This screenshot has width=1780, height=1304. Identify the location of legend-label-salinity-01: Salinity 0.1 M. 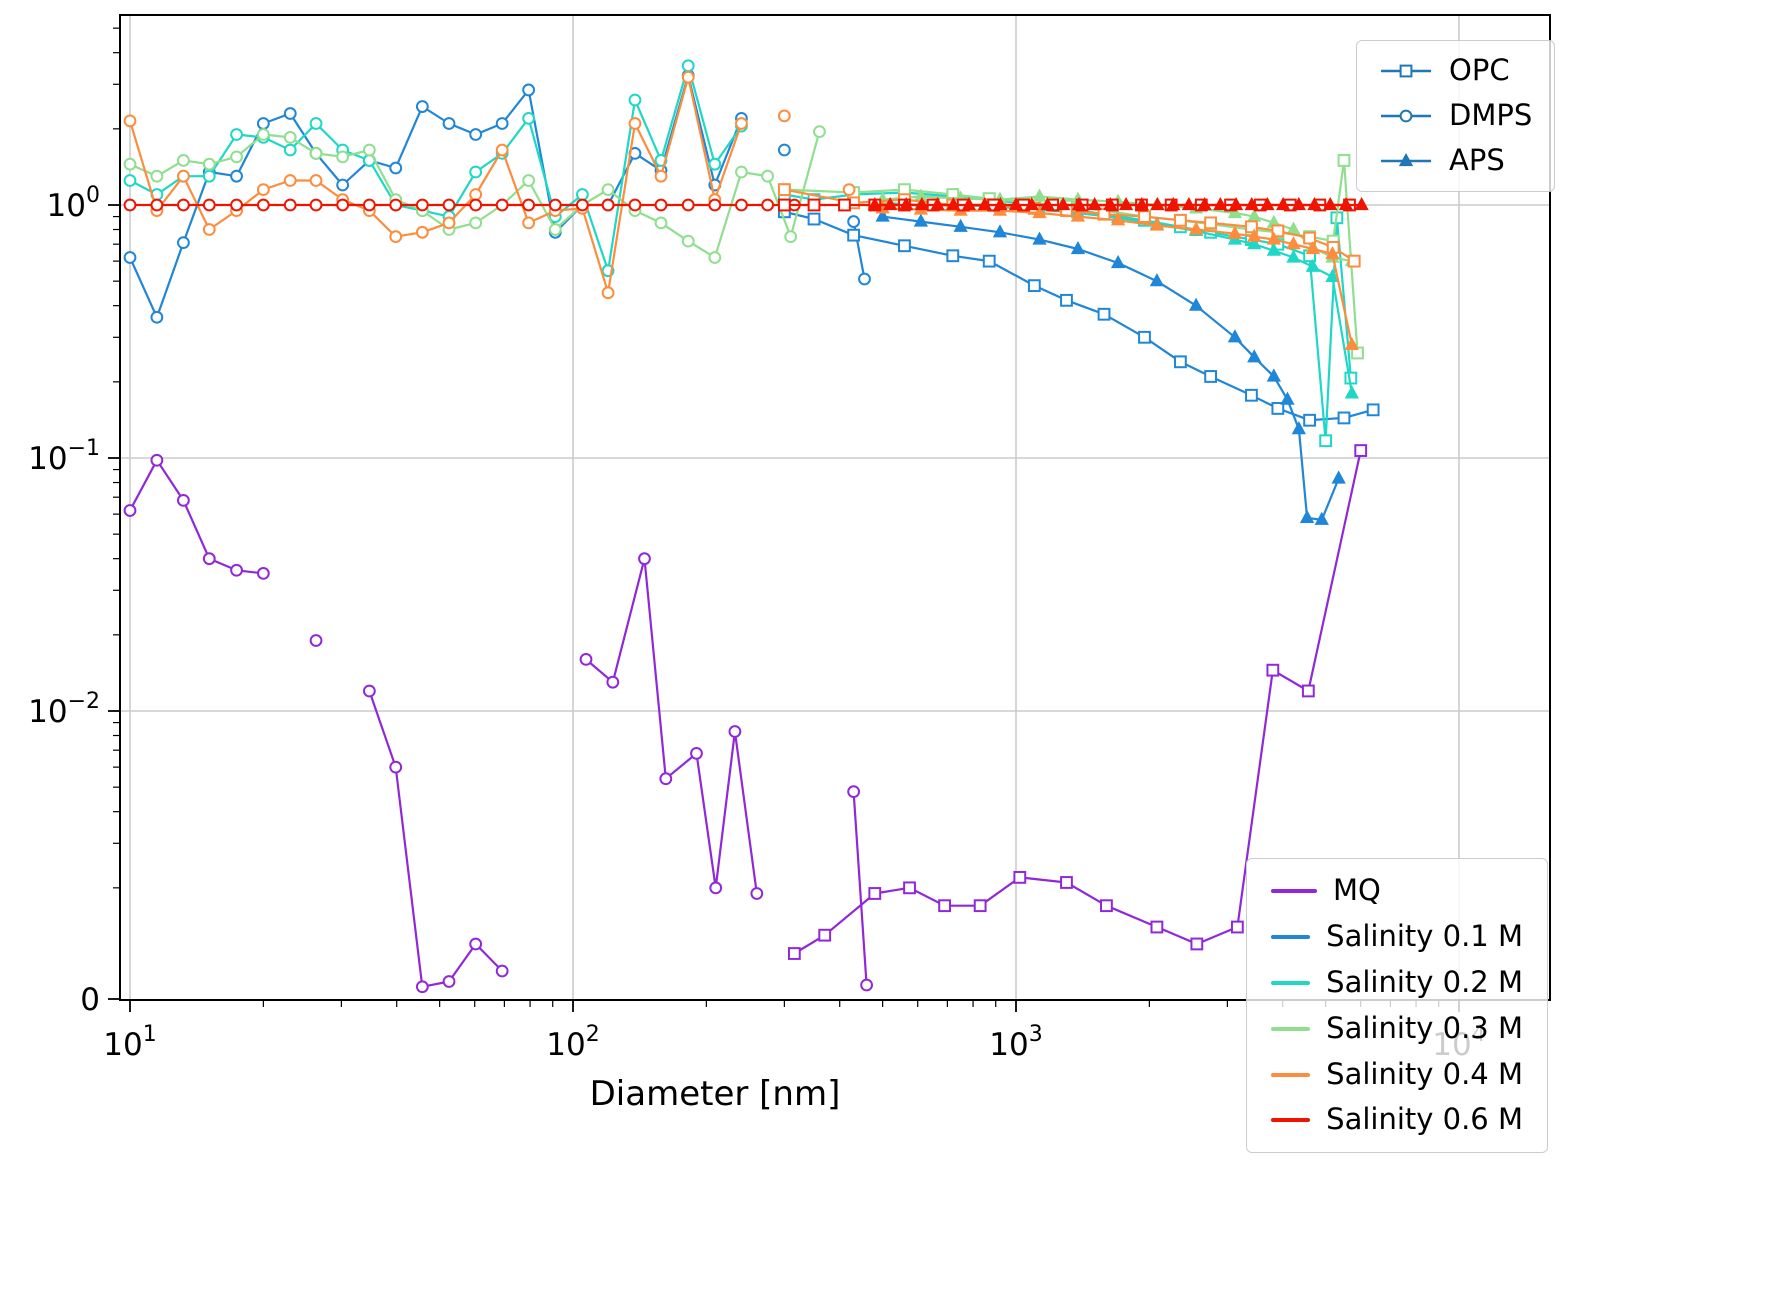
(1424, 935).